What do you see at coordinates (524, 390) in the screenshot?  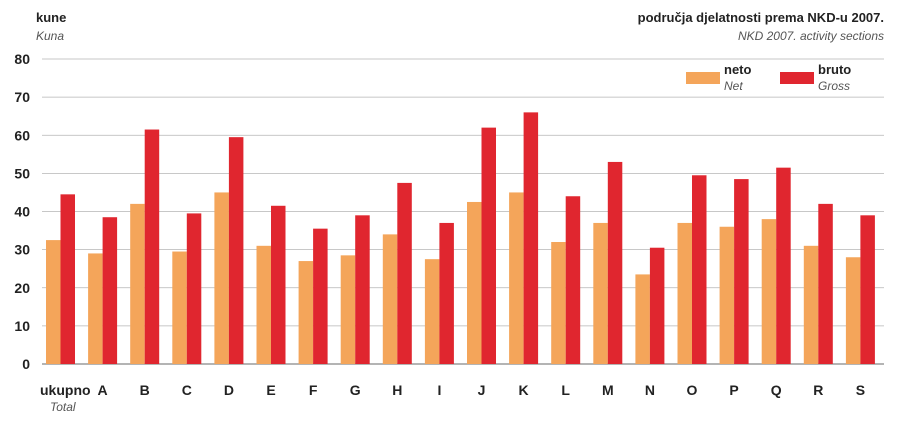 I see `x-category-label: K` at bounding box center [524, 390].